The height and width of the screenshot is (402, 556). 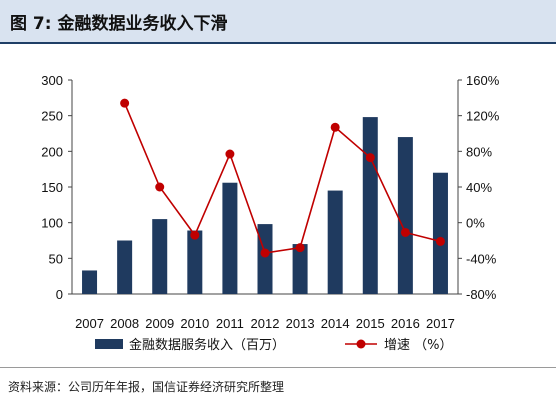 I want to click on figure-header: 图 7: 金融数据业务收入下滑, so click(x=278, y=22).